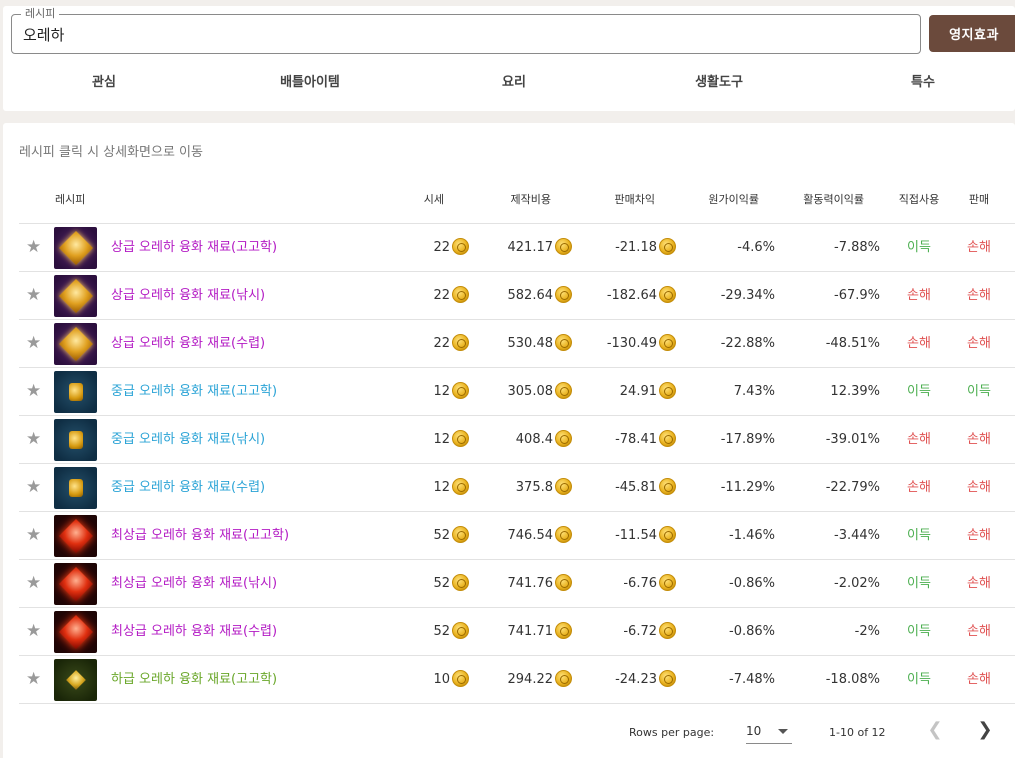 This screenshot has width=1015, height=758. What do you see at coordinates (631, 295) in the screenshot?
I see `margin-value: -182.64` at bounding box center [631, 295].